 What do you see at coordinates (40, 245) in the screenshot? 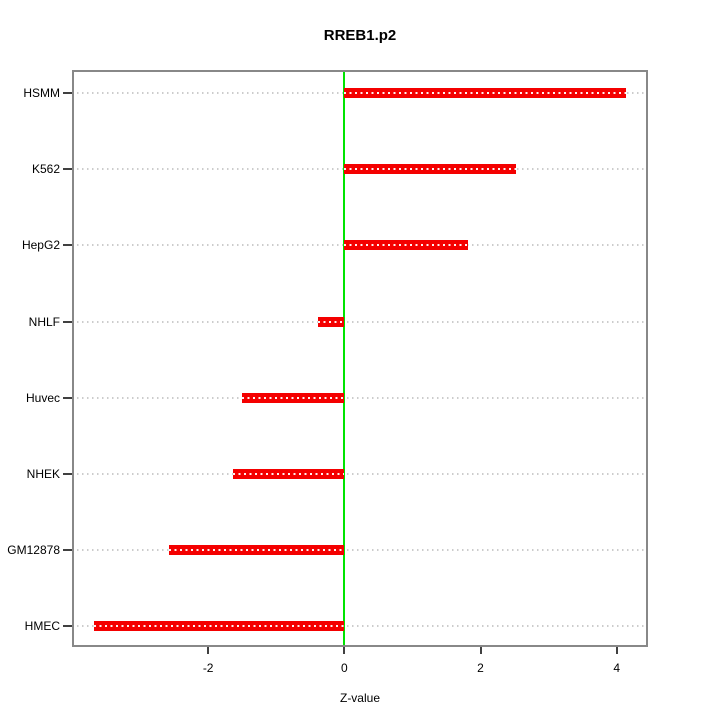
I see `y-axis-label: HepG2` at bounding box center [40, 245].